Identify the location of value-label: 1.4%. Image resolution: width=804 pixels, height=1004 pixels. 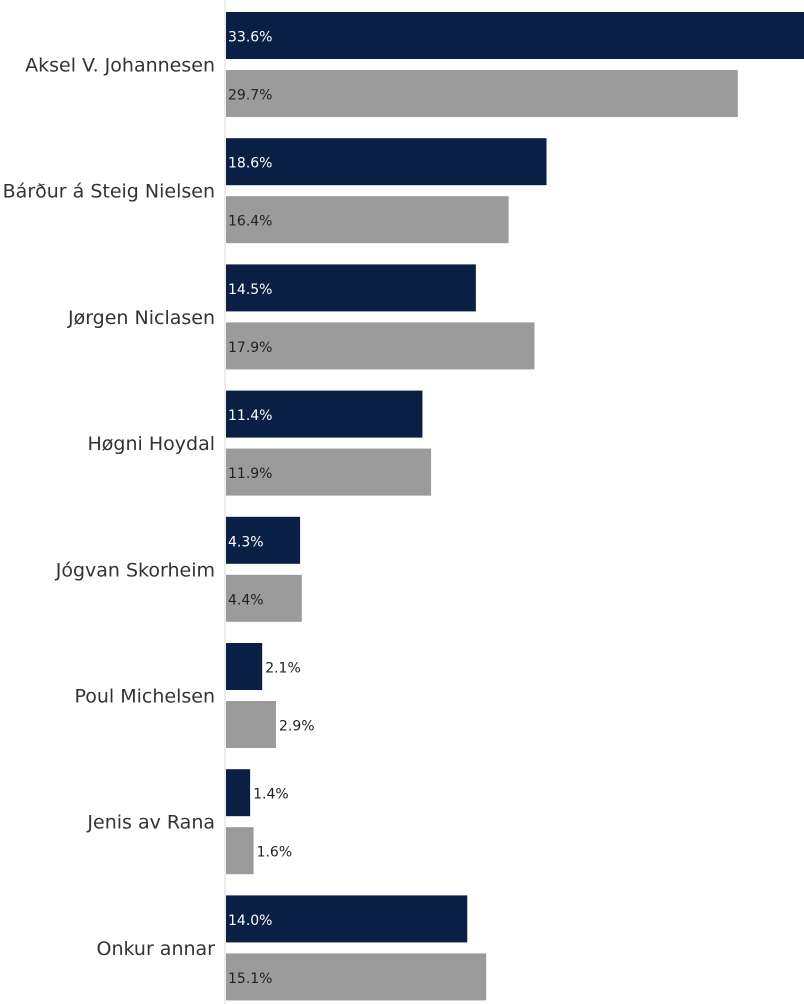
(271, 795).